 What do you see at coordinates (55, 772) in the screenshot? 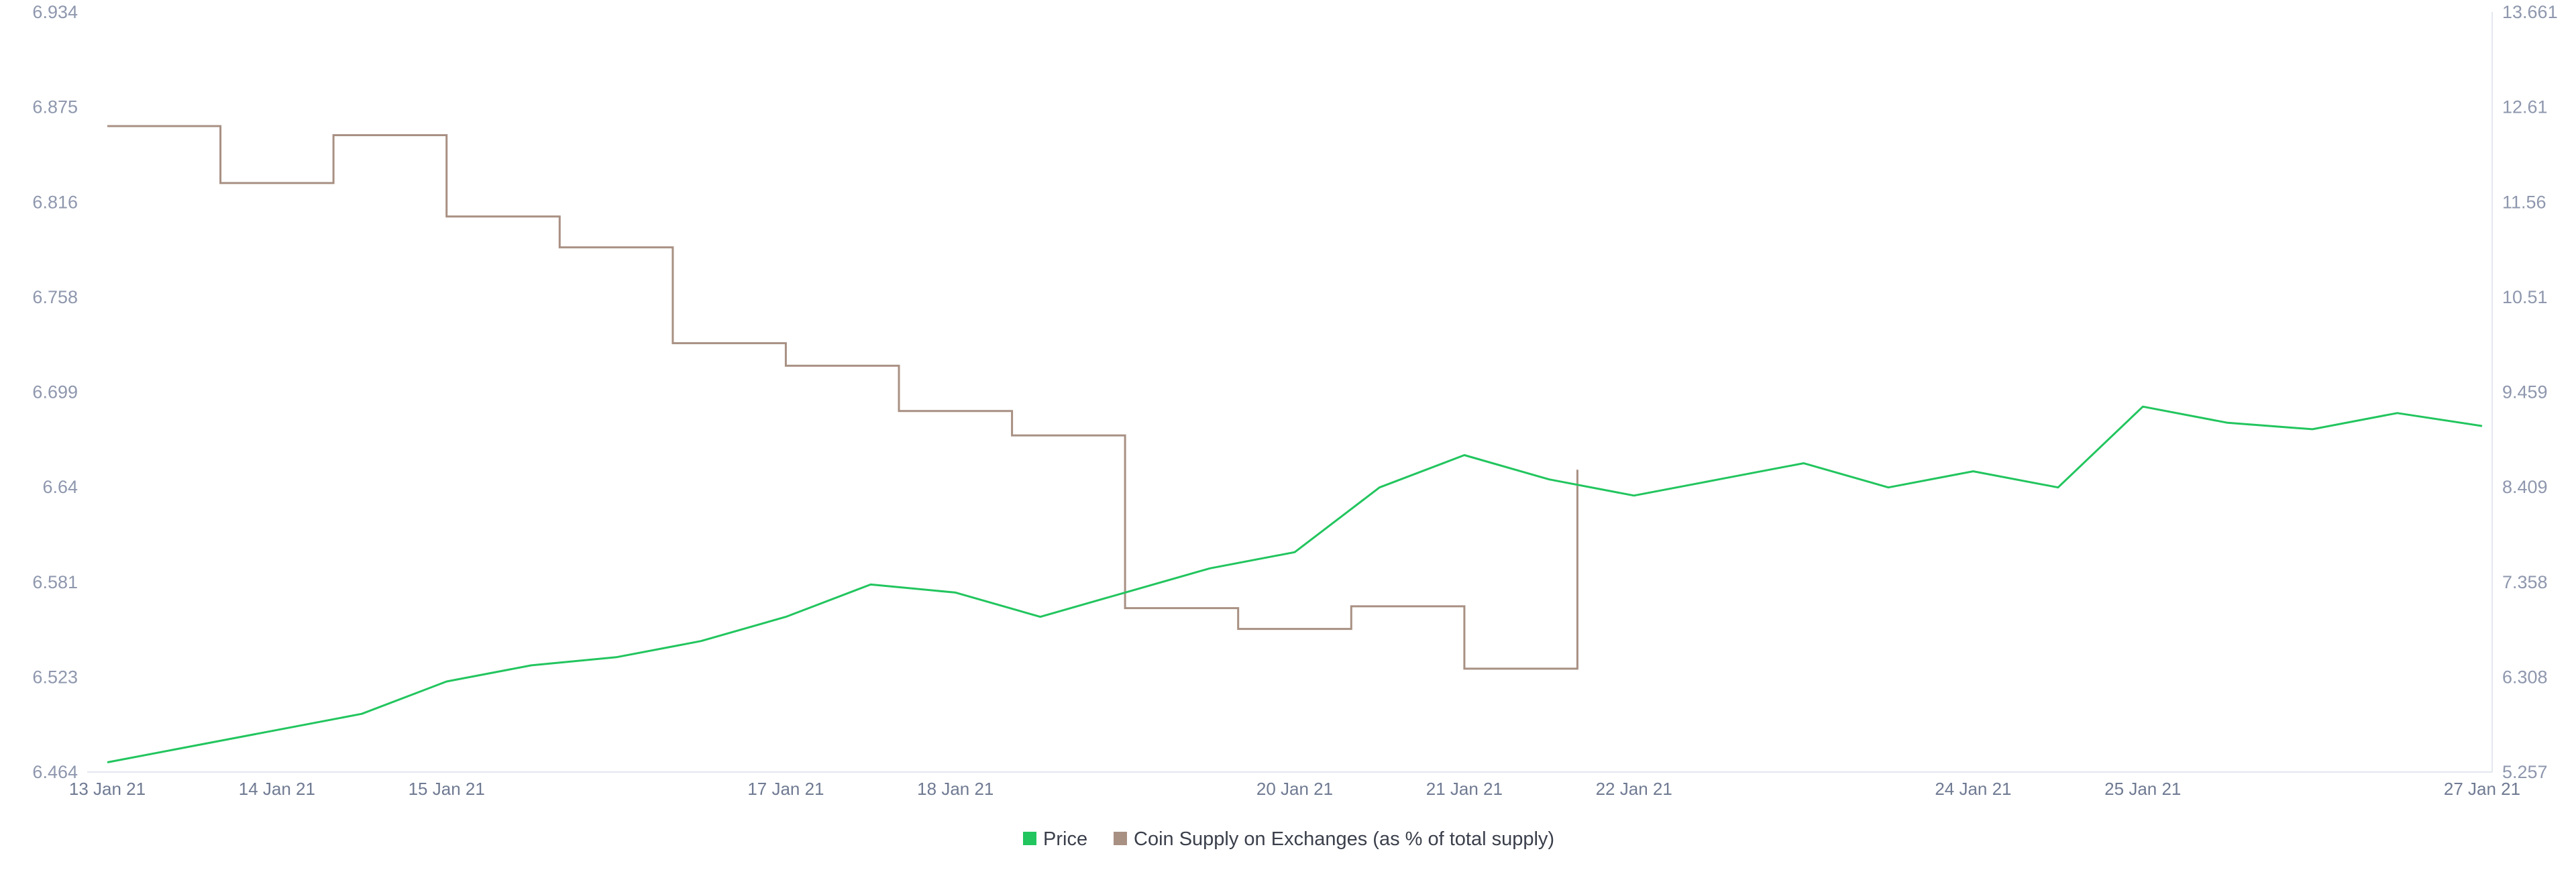
I see `left-y-tick-label: 6.464` at bounding box center [55, 772].